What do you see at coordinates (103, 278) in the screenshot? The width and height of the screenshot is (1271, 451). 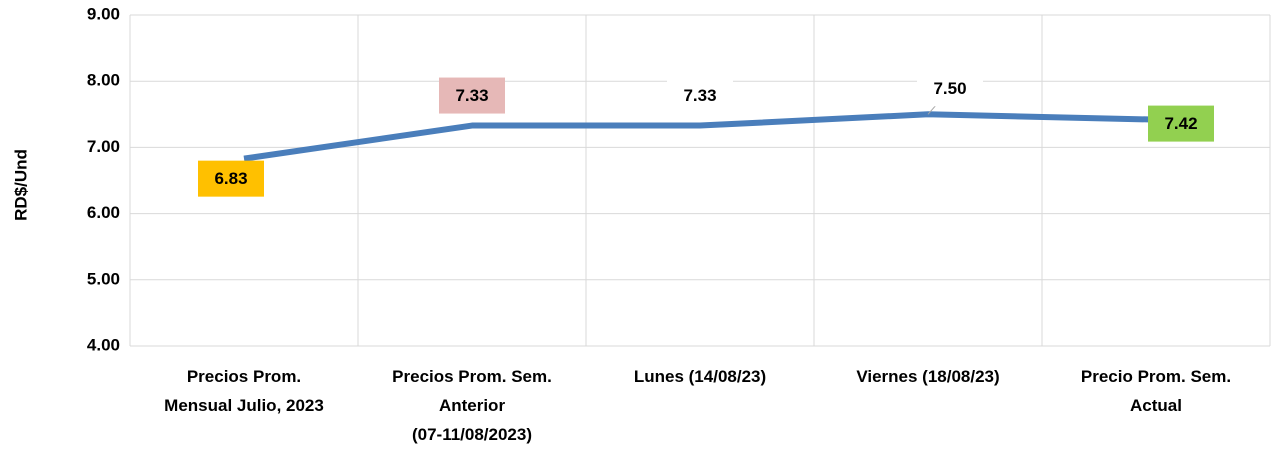 I see `y-tick-label: 5.00` at bounding box center [103, 278].